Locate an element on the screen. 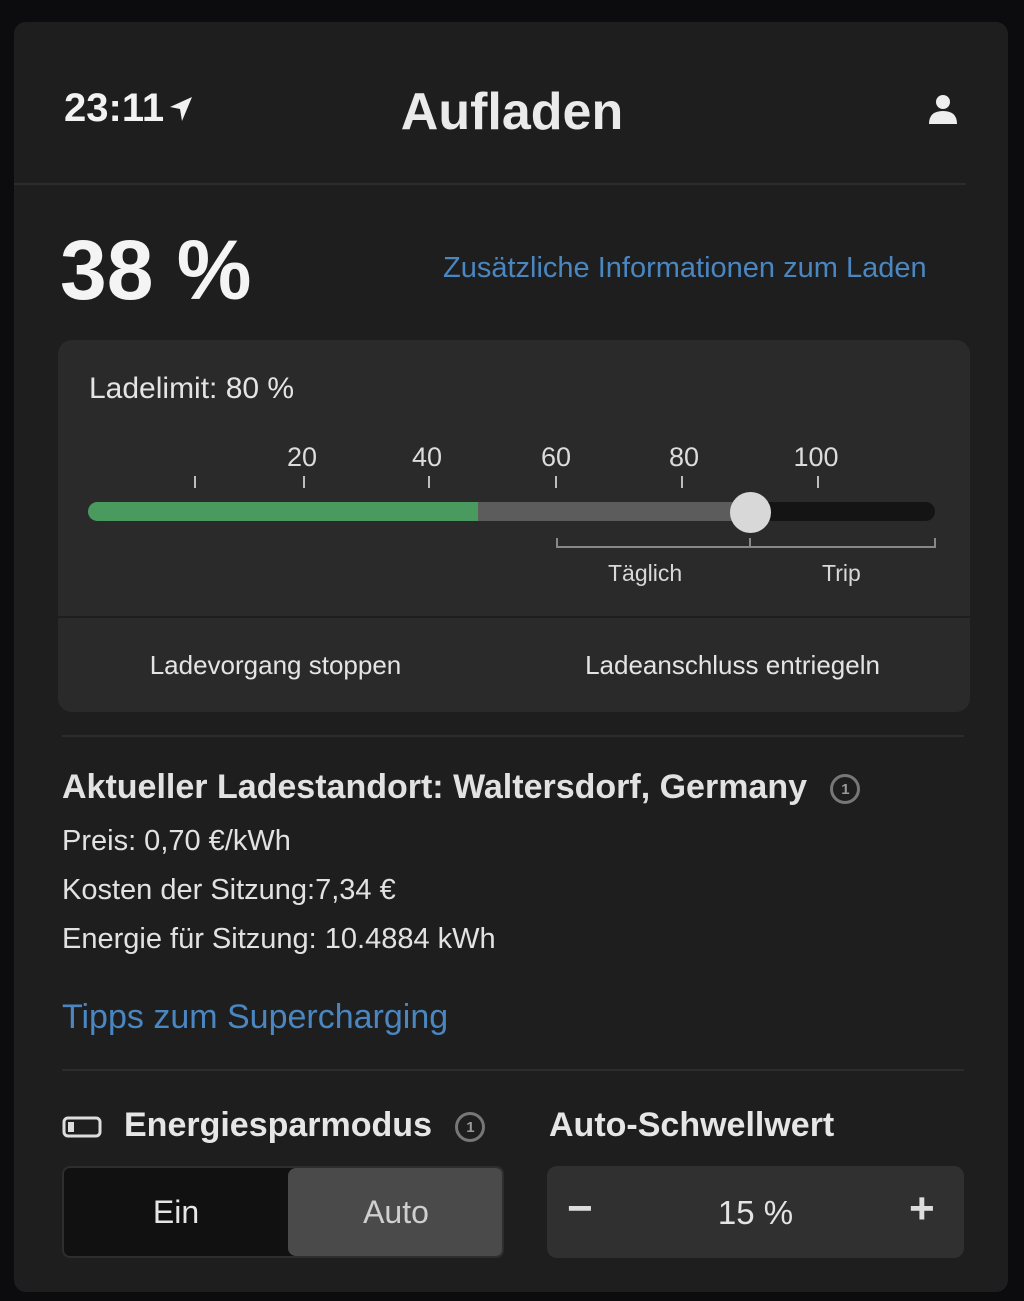 This screenshot has width=1024, height=1301. energy-saver-label: Energiesparmodus 1 is located at coordinates (305, 1125).